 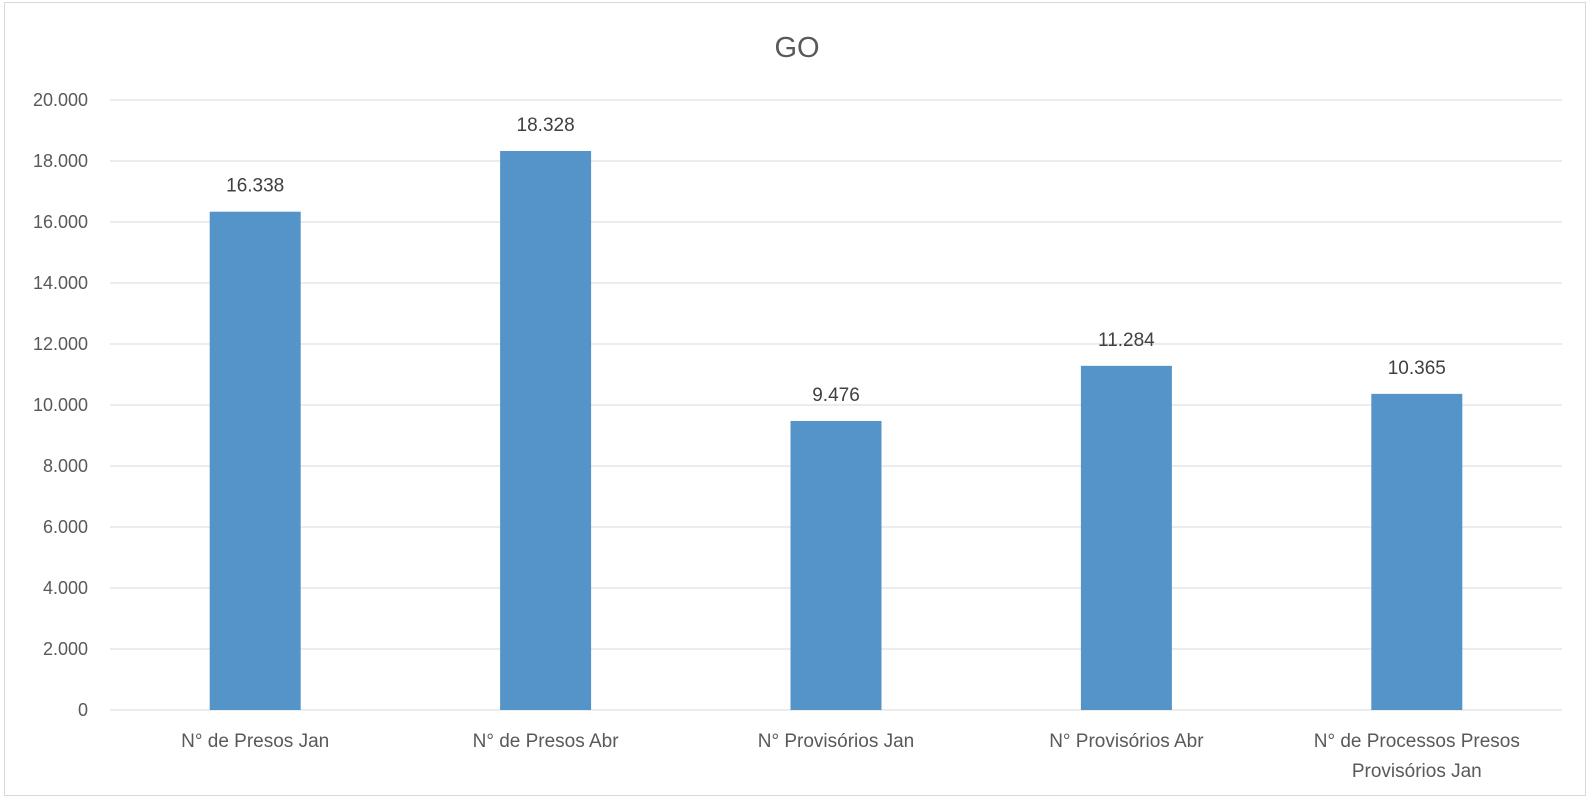 I want to click on y-tick-label: 14.000, so click(x=60, y=283).